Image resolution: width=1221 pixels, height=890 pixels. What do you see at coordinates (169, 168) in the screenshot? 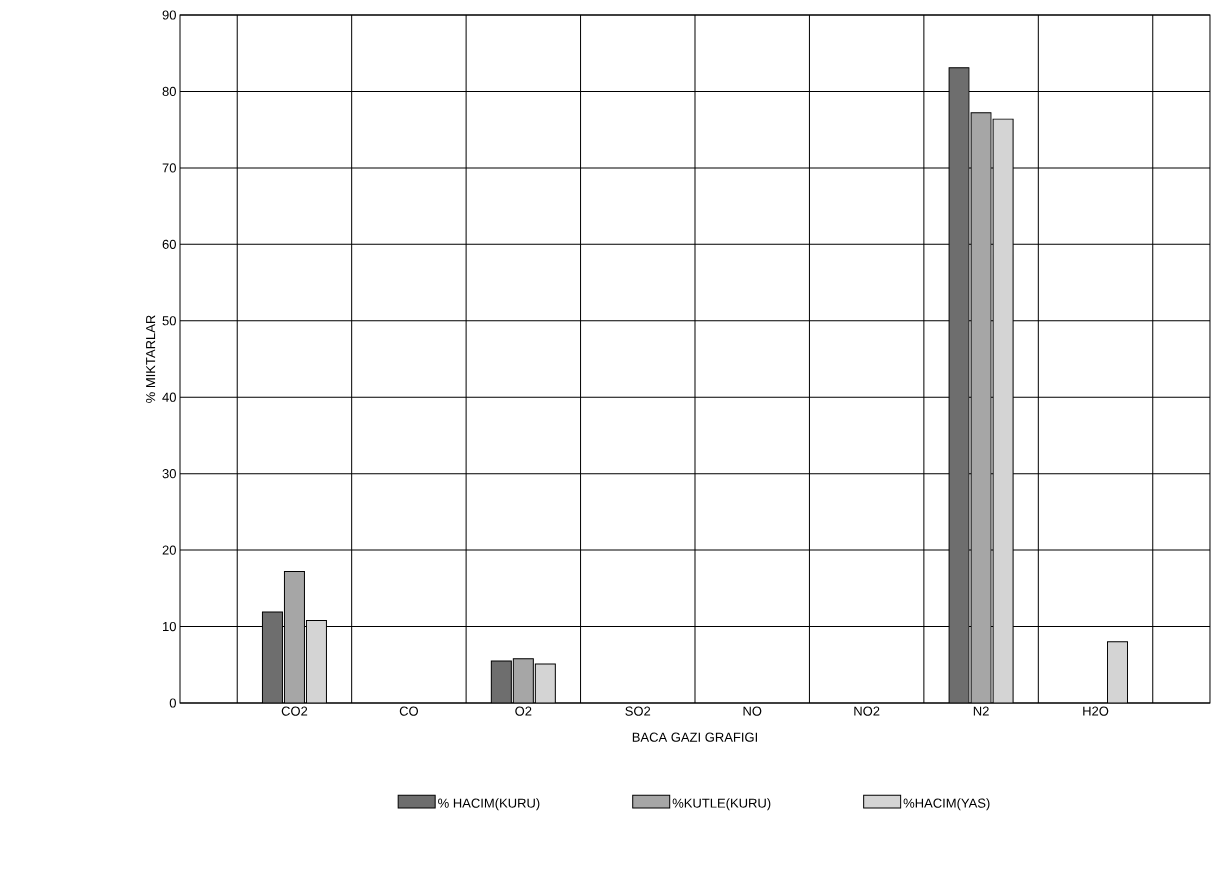
I see `y-tick-label: 70` at bounding box center [169, 168].